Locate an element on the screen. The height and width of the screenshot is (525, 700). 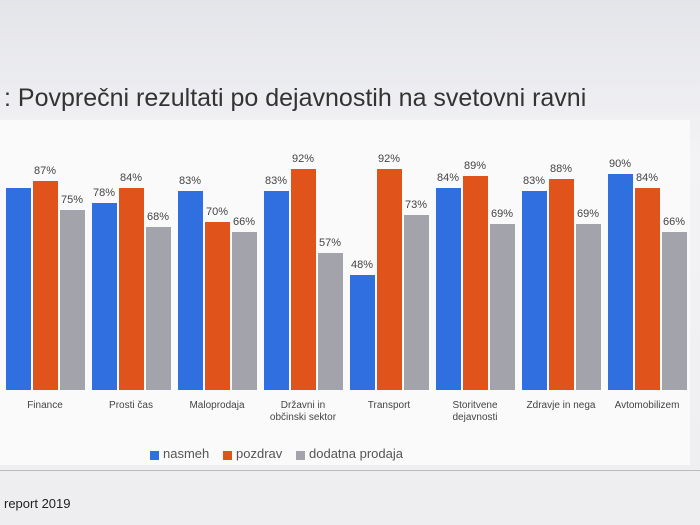
x-tick-label: Prosti čas is located at coordinates (131, 405).